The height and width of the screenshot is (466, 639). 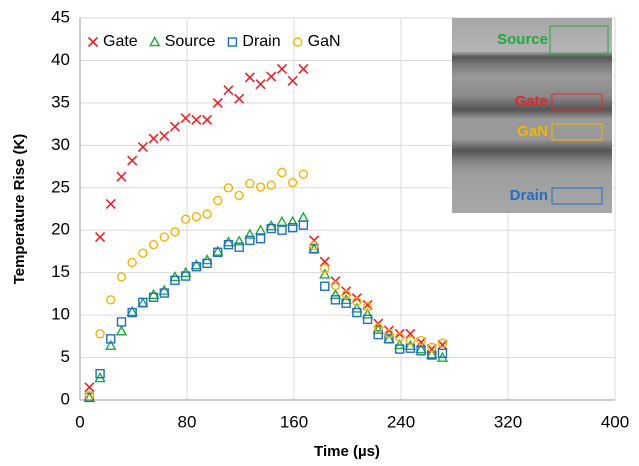 I want to click on y-tick-label: 5, so click(x=65, y=356).